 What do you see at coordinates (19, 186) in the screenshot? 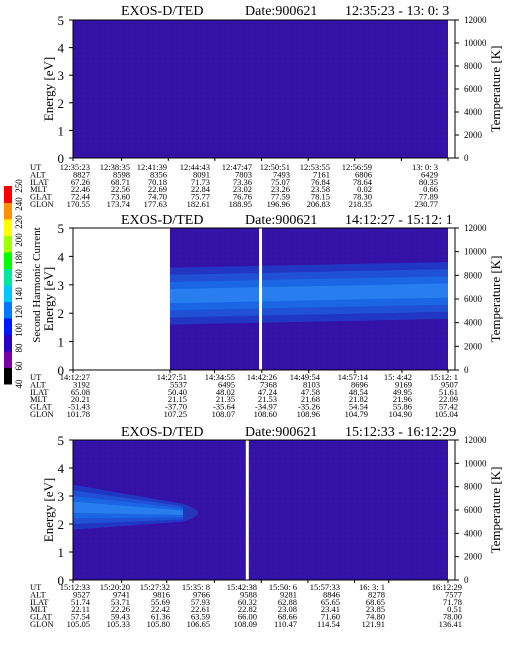
I see `colorbar-tick-label: 250` at bounding box center [19, 186].